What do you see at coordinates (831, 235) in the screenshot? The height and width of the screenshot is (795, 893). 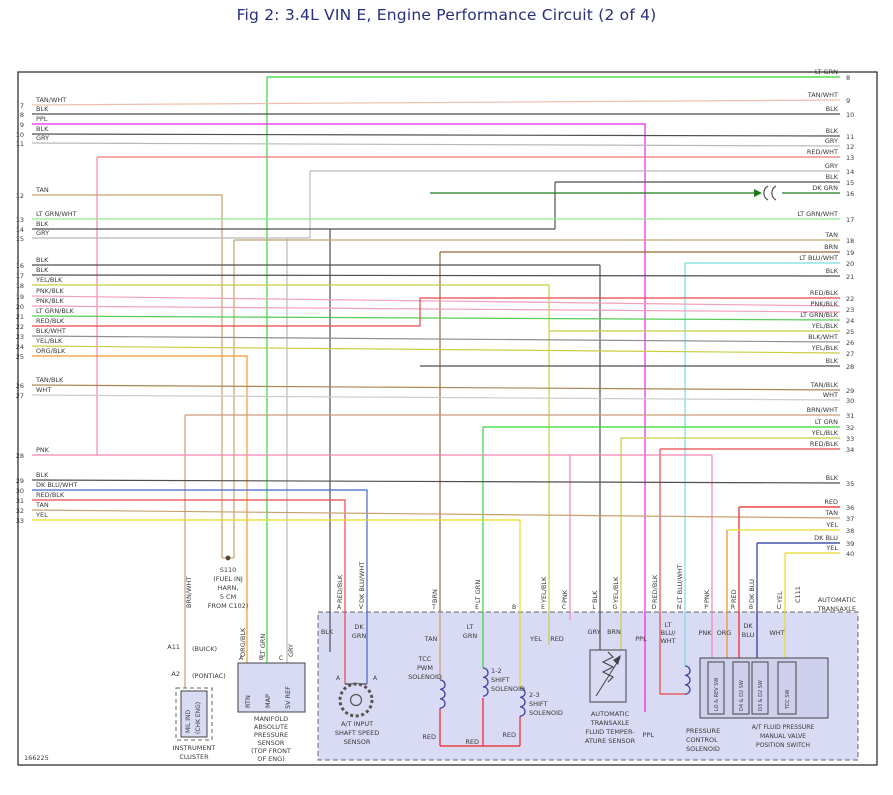 I see `pin-label-right-18: TAN` at bounding box center [831, 235].